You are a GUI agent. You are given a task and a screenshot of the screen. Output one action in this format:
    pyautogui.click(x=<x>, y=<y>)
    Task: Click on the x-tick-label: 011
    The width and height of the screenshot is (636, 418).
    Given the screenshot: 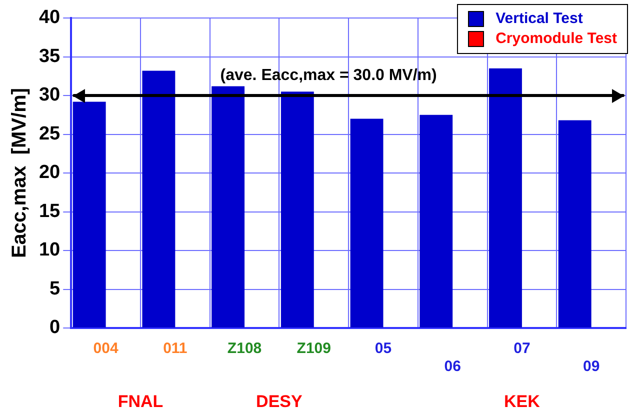 What is the action you would take?
    pyautogui.click(x=175, y=349)
    